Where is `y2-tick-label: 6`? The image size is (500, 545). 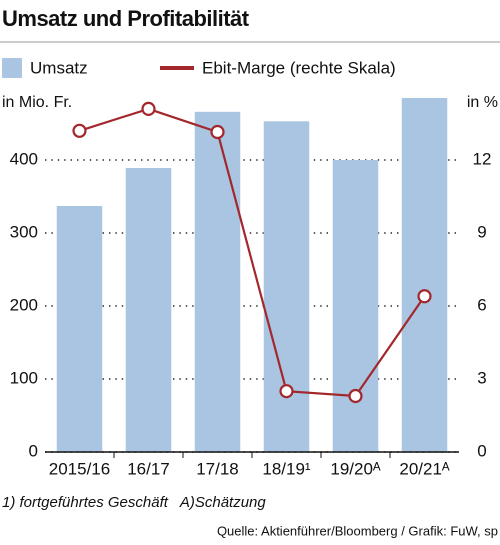 y2-tick-label: 6 is located at coordinates (481, 304).